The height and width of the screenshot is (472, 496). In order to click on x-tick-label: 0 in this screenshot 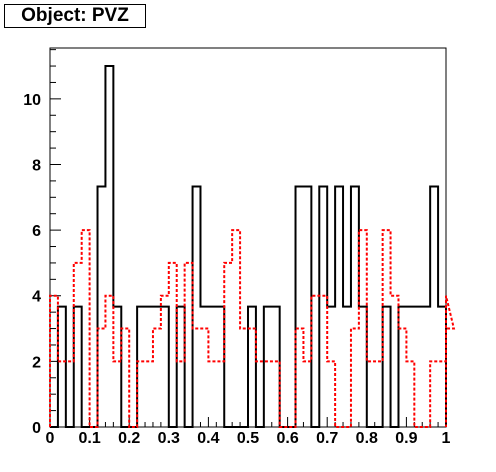, I will do `click(50, 438)`.